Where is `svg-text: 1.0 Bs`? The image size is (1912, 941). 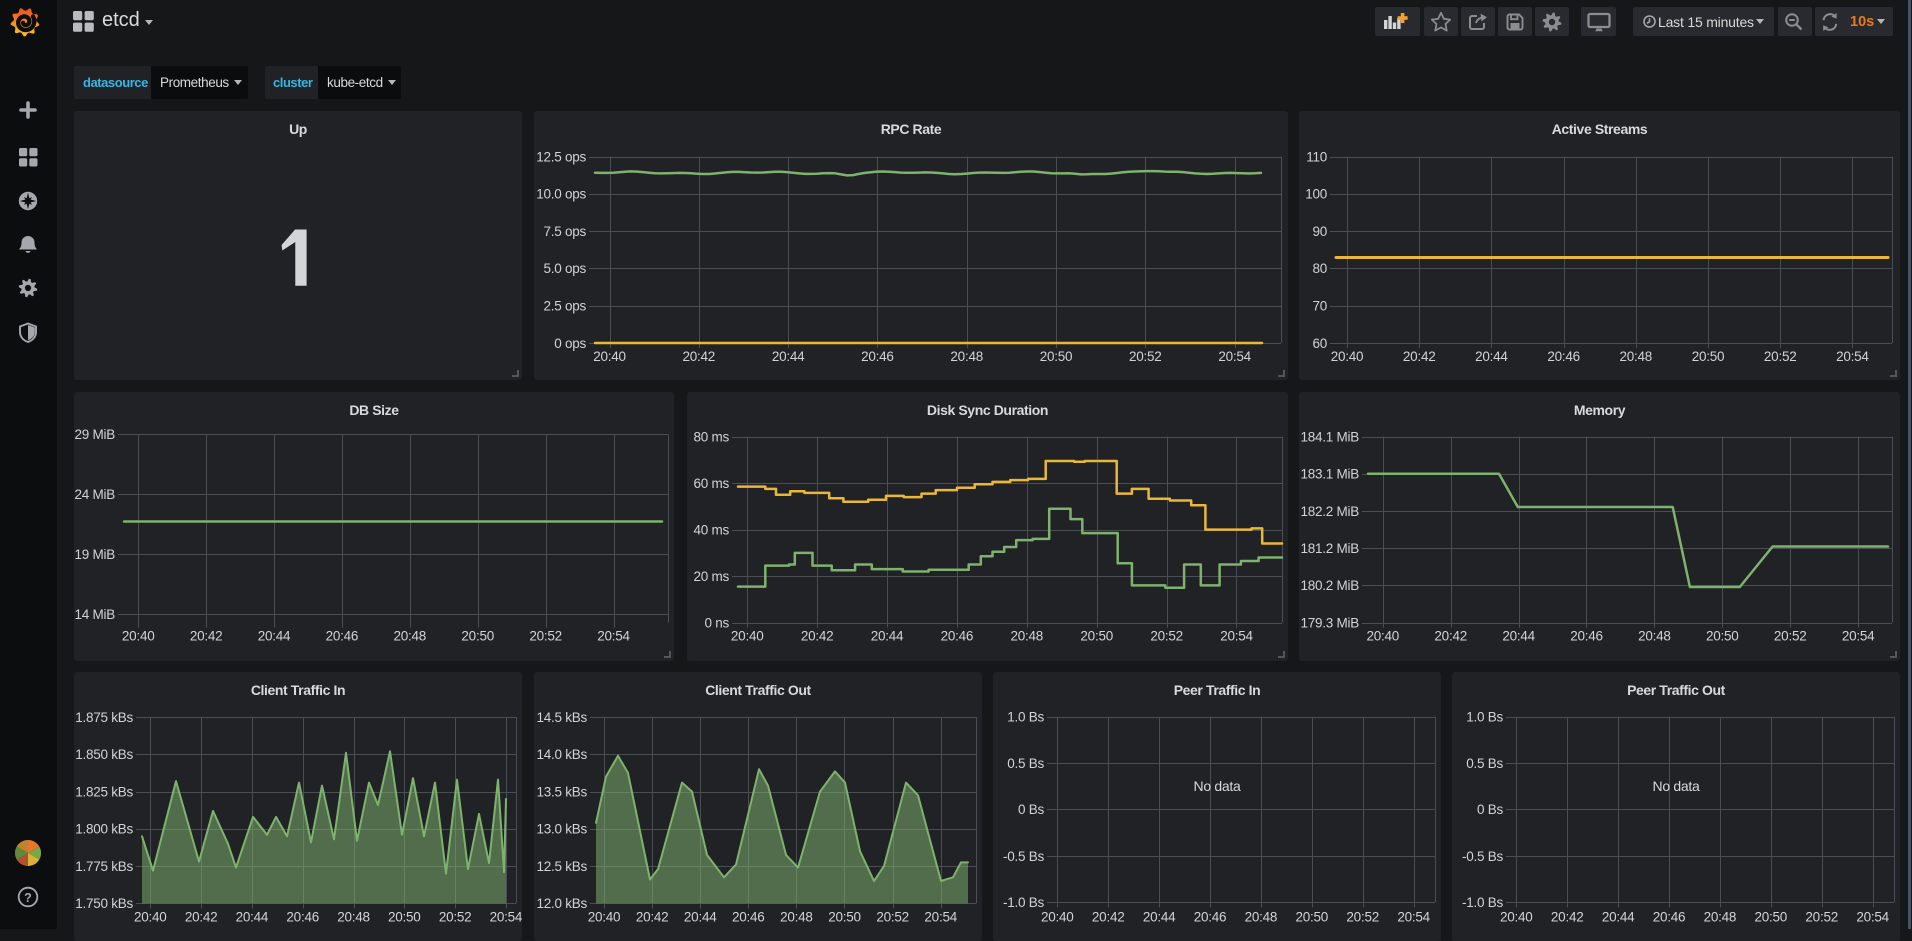 svg-text: 1.0 Bs is located at coordinates (1025, 717).